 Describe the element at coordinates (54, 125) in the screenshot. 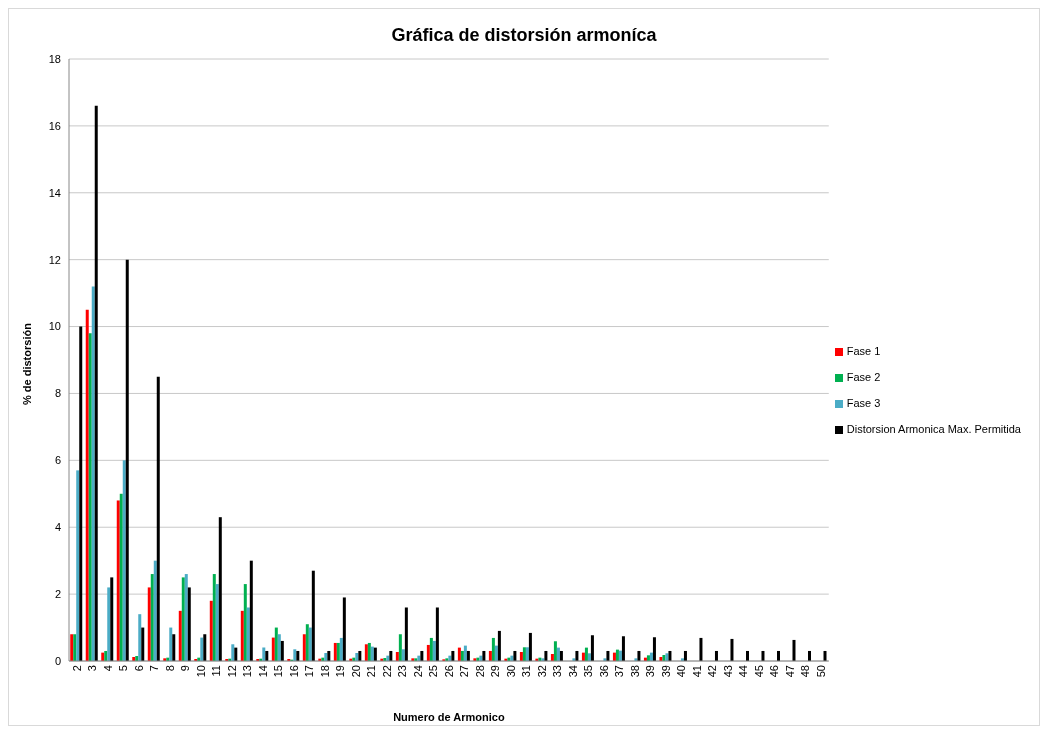

I see `y-tick-label: 16` at that location.